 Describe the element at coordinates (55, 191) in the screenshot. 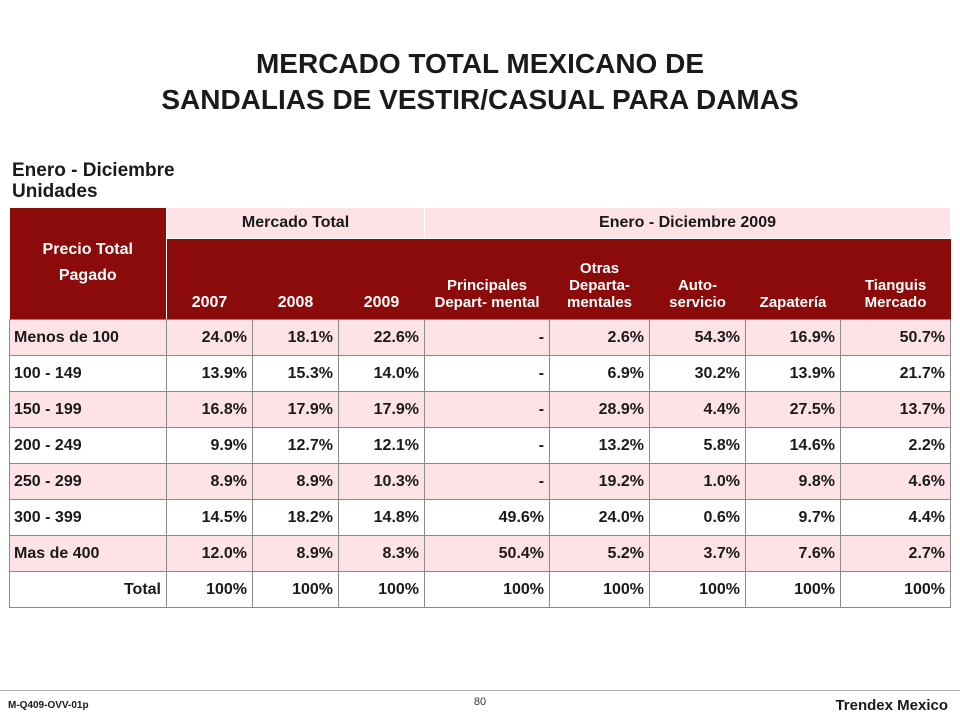

I see `subtitle-units: Unidades` at that location.